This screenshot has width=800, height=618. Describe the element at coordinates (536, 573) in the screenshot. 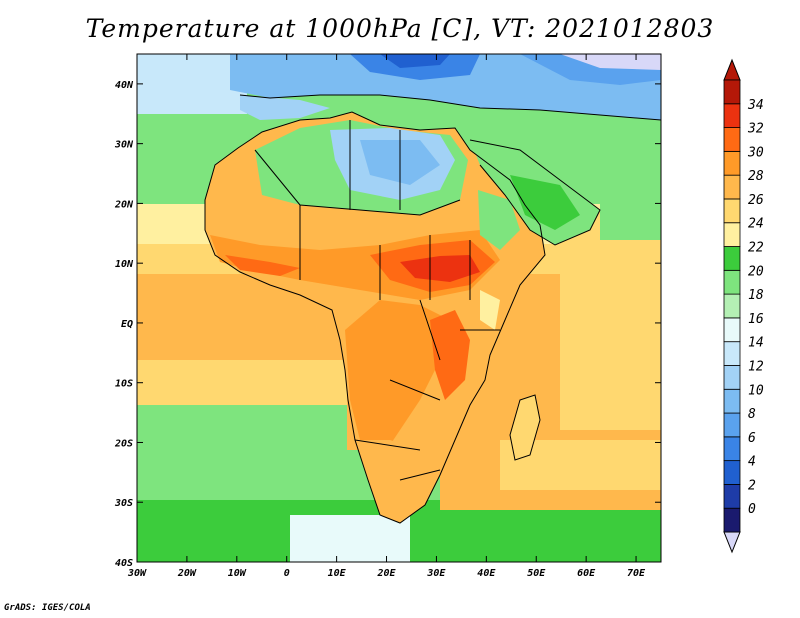

I see `lon-tick-label: 50E` at that location.